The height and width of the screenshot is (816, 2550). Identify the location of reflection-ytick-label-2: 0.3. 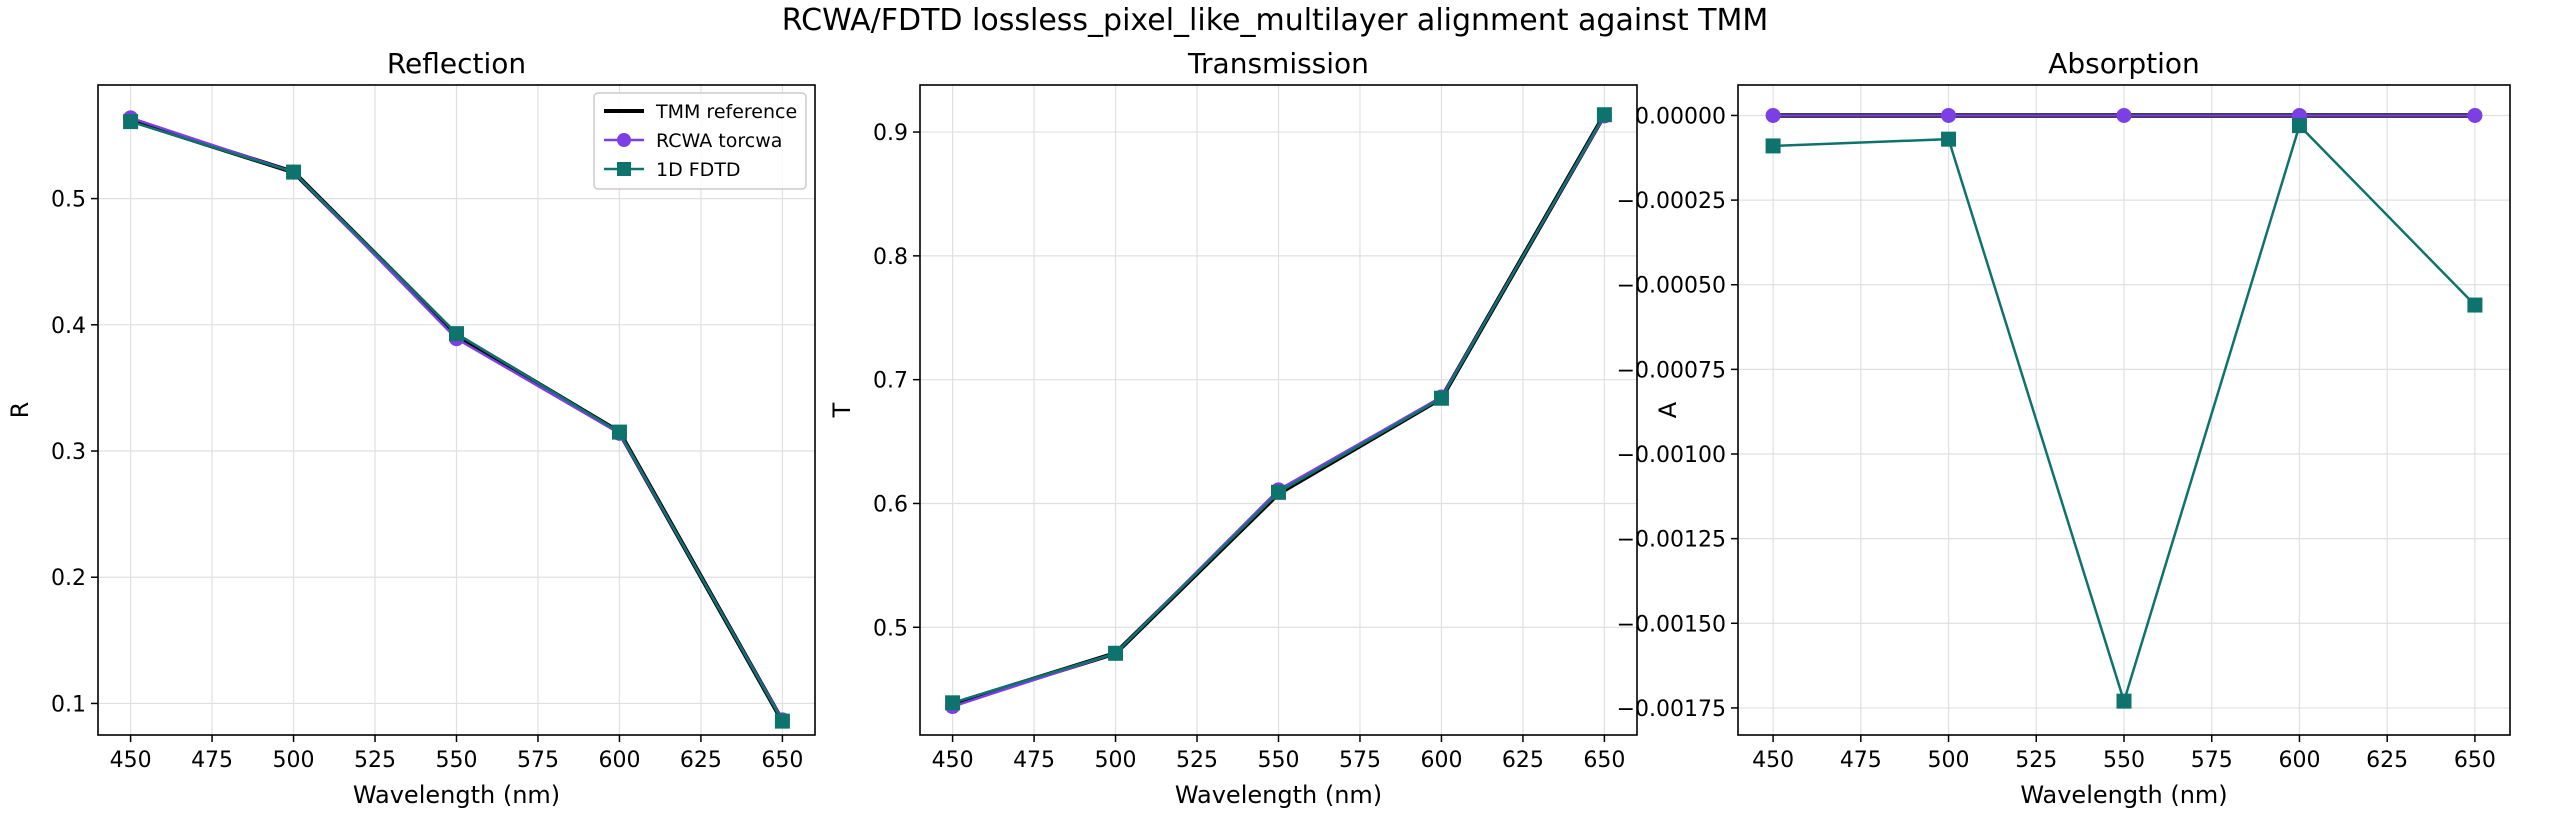
(68, 452).